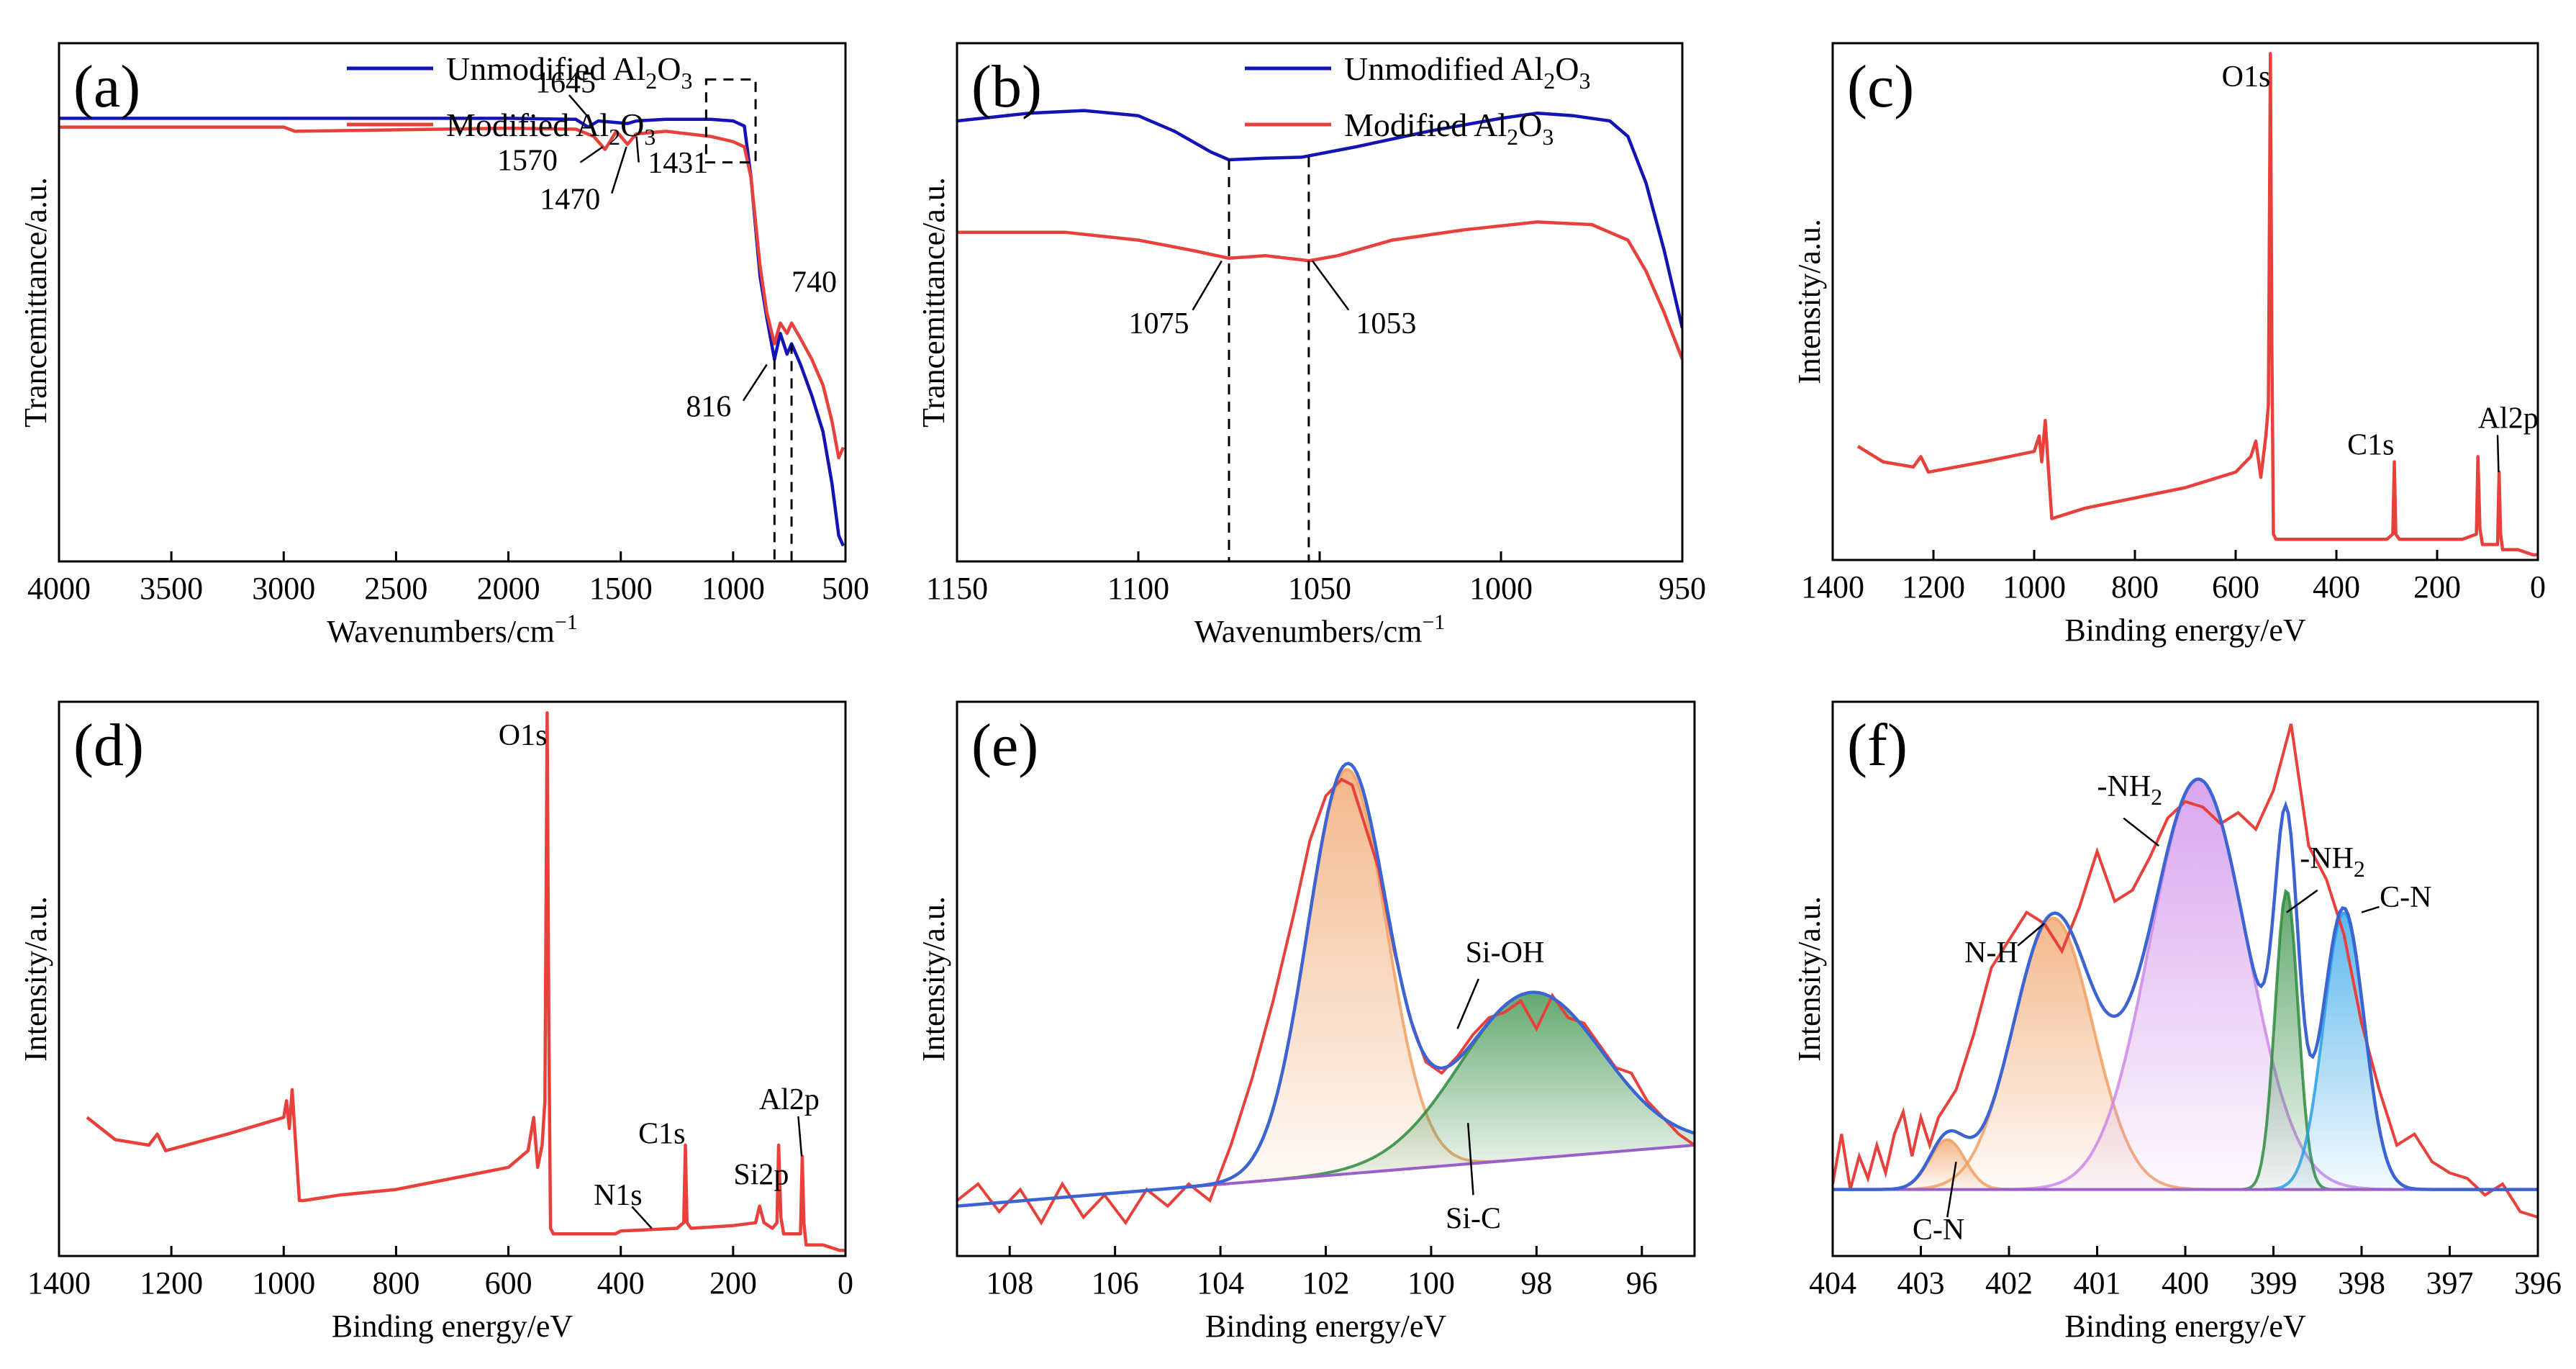 The height and width of the screenshot is (1369, 2576). Describe the element at coordinates (59, 1283) in the screenshot. I see `x-tick-label: 1400` at that location.